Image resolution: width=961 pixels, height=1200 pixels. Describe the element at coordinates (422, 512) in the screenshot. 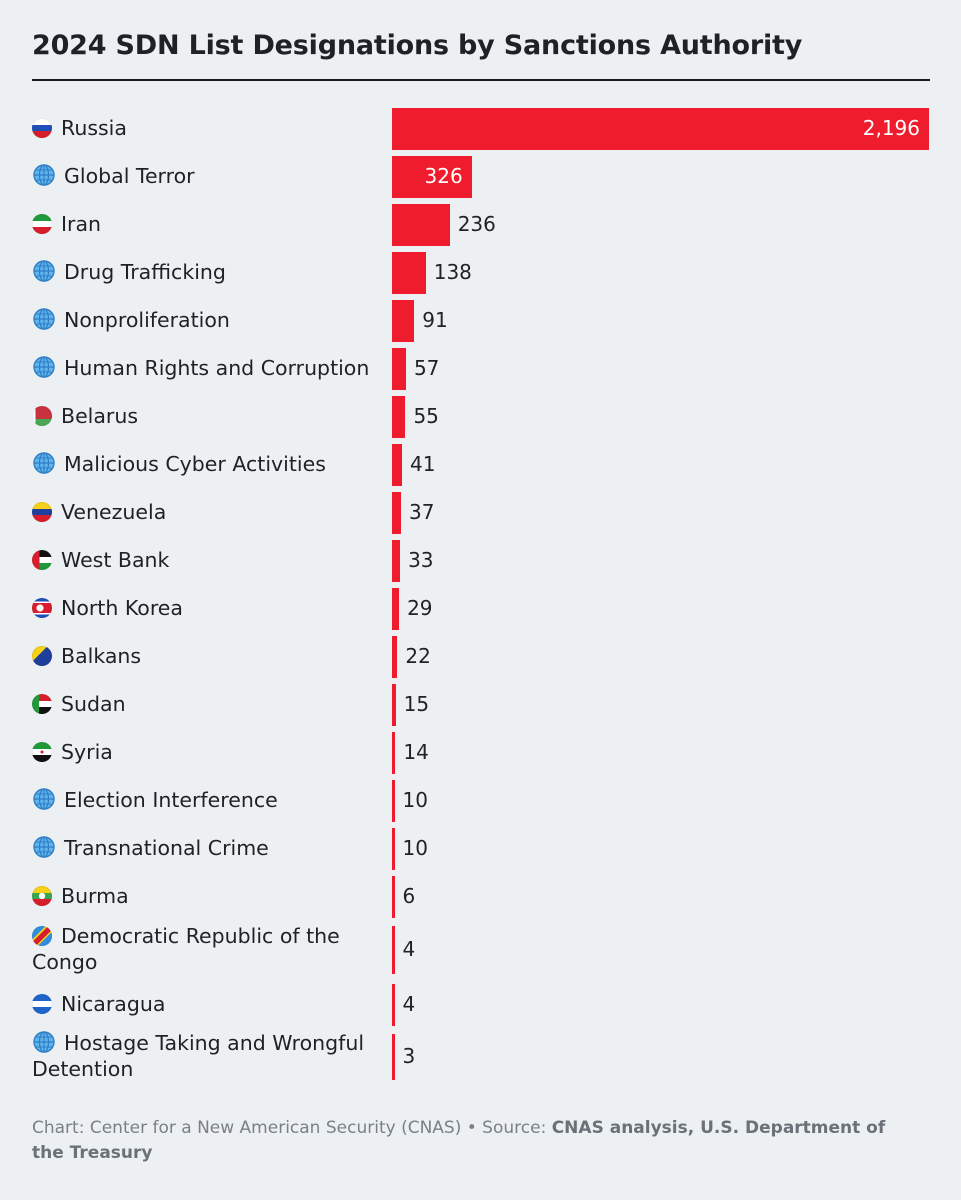

I see `value-label: 37` at that location.